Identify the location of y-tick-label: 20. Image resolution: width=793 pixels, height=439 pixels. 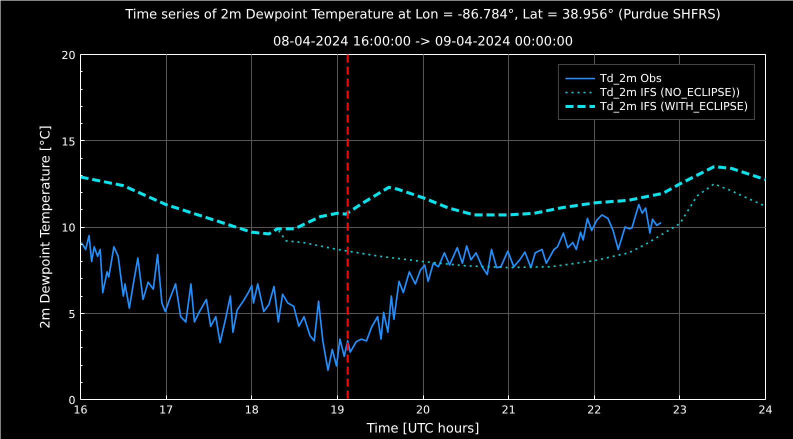
(69, 55).